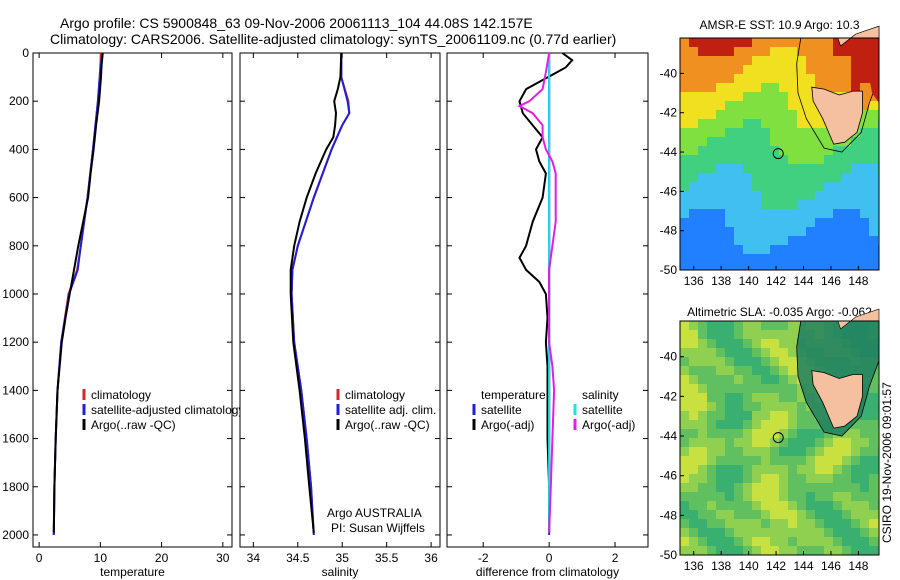  I want to click on y-tick-label: 0, so click(25, 53).